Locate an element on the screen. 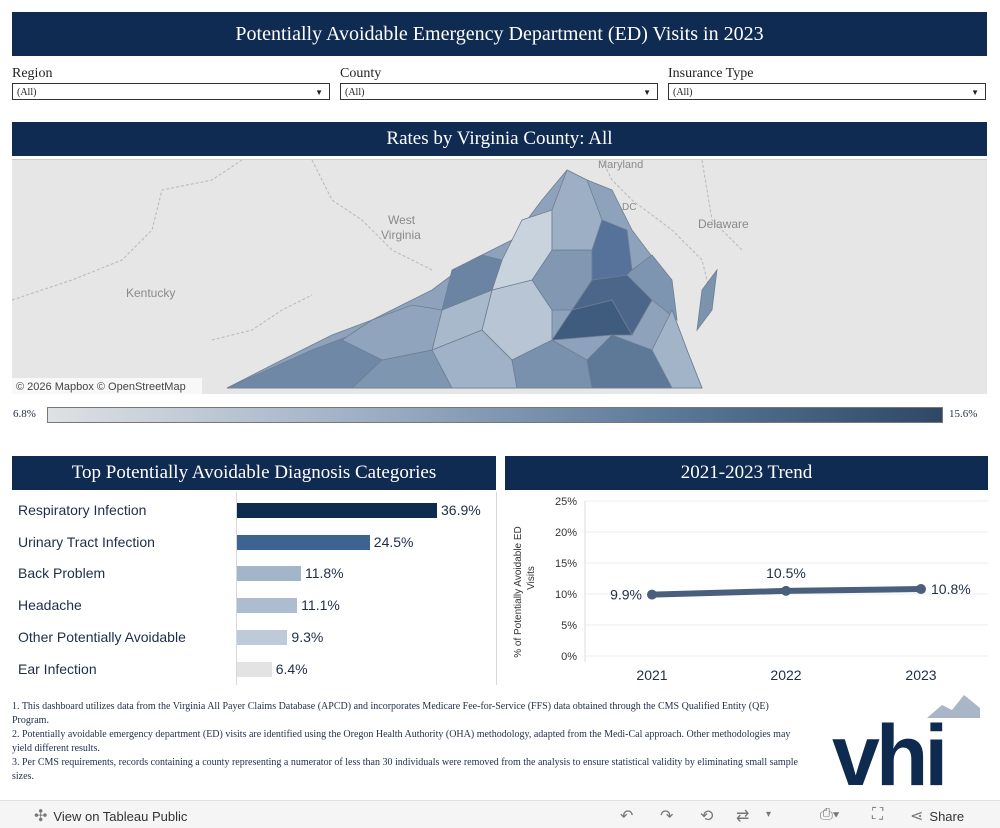 This screenshot has width=1000, height=828. label-maryland: Maryland is located at coordinates (620, 165).